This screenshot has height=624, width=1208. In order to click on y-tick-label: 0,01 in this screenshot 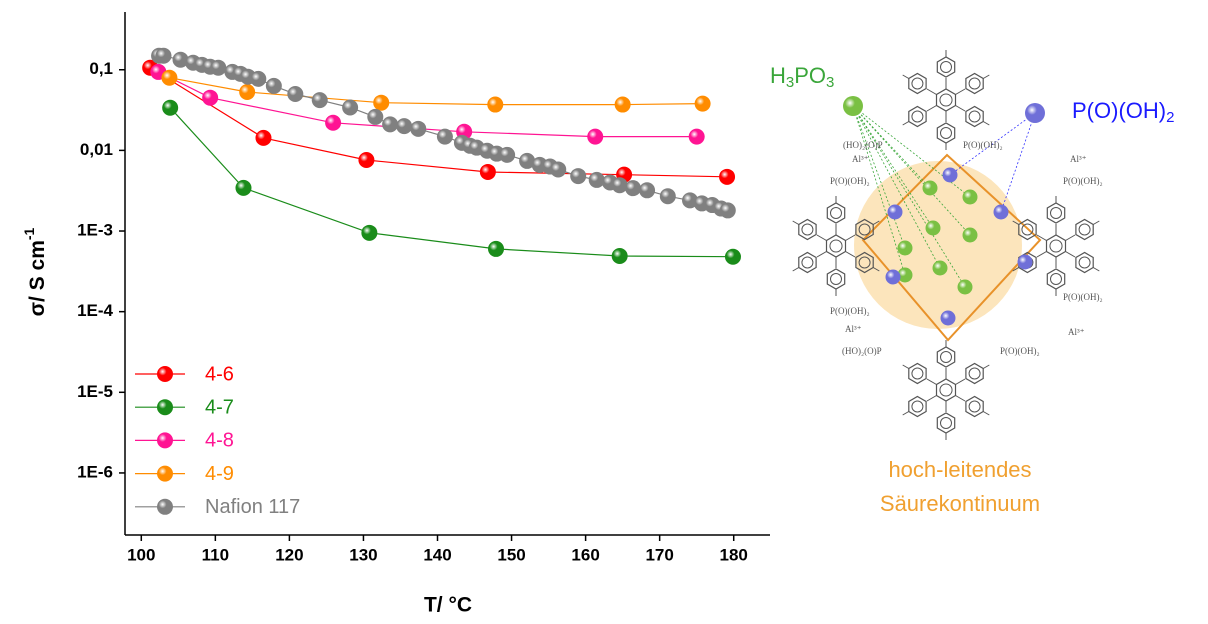, I will do `click(96, 149)`.